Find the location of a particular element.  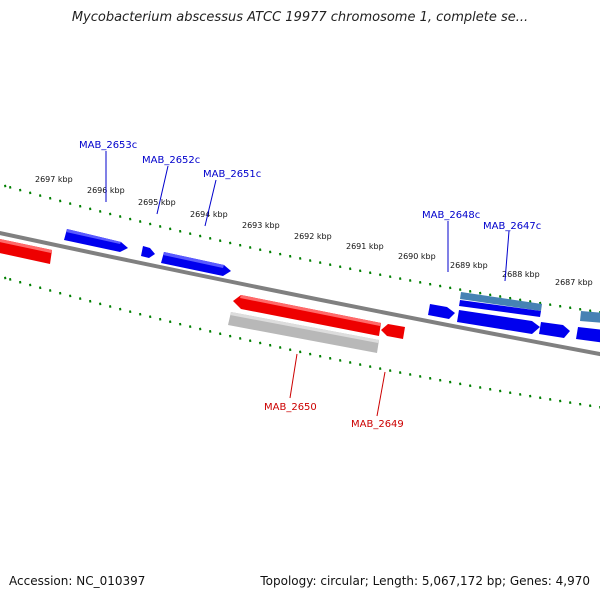

gene-label: MAB_2653c is located at coordinates (108, 145).